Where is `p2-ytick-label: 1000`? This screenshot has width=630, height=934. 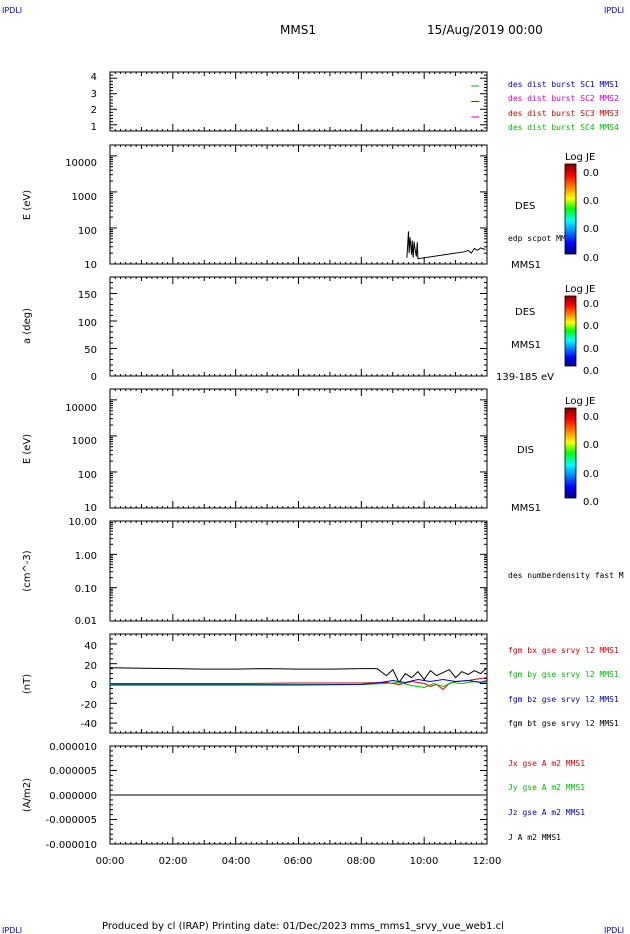
p2-ytick-label: 1000 is located at coordinates (84, 197).